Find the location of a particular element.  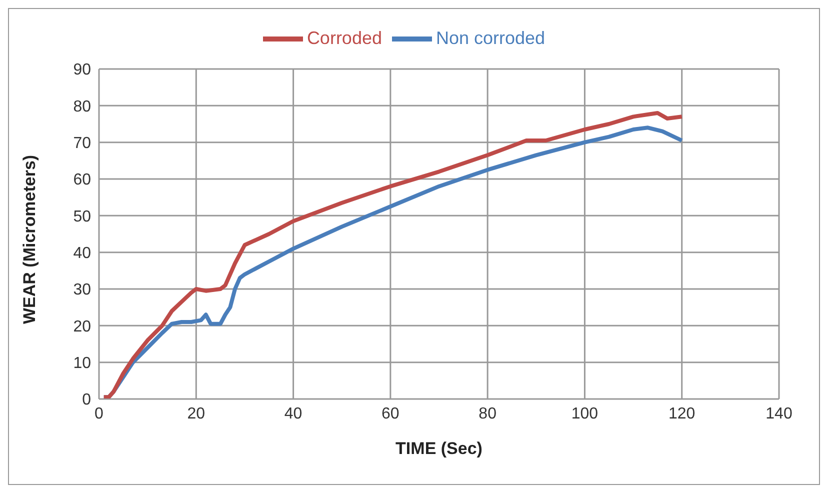

x-tick-label: 60 is located at coordinates (391, 413).